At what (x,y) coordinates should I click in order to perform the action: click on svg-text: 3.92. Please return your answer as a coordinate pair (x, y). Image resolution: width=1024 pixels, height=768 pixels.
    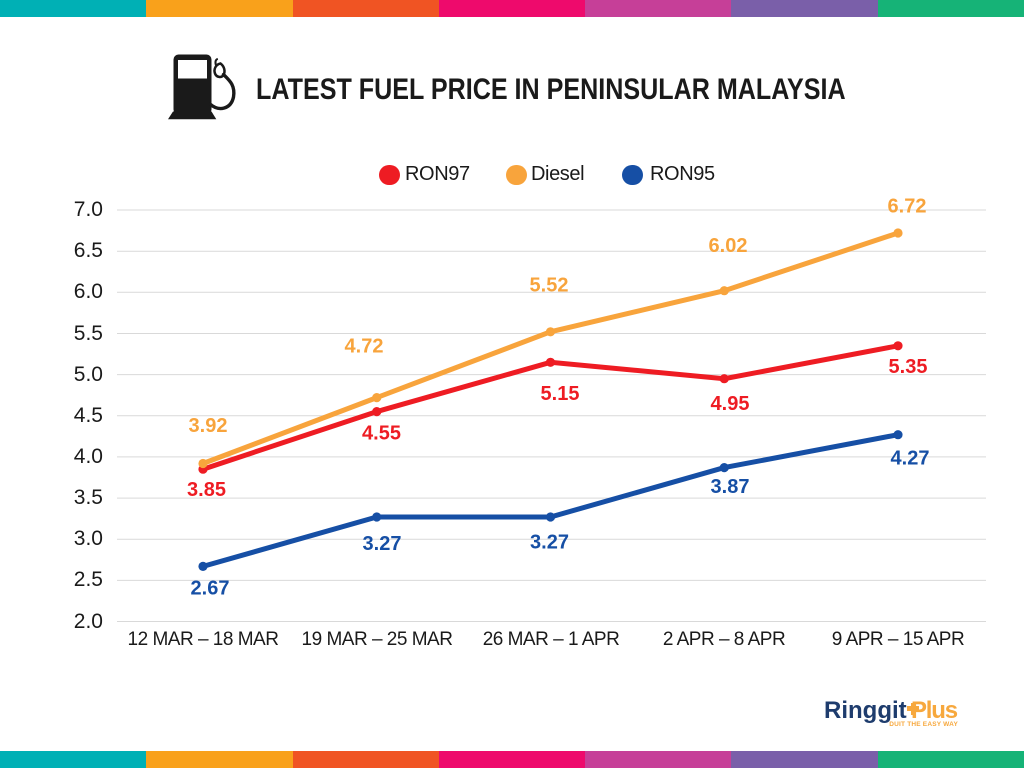
    Looking at the image, I should click on (208, 426).